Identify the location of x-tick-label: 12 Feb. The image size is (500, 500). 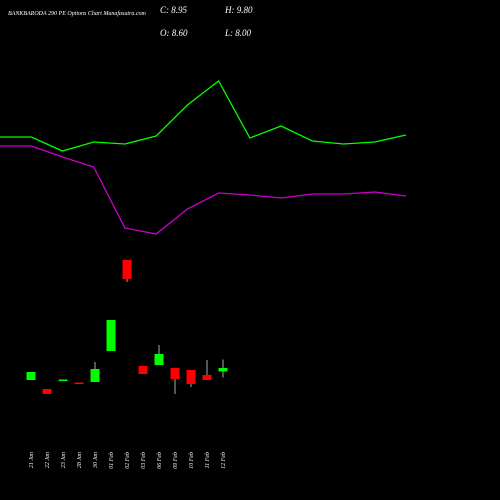
(224, 460).